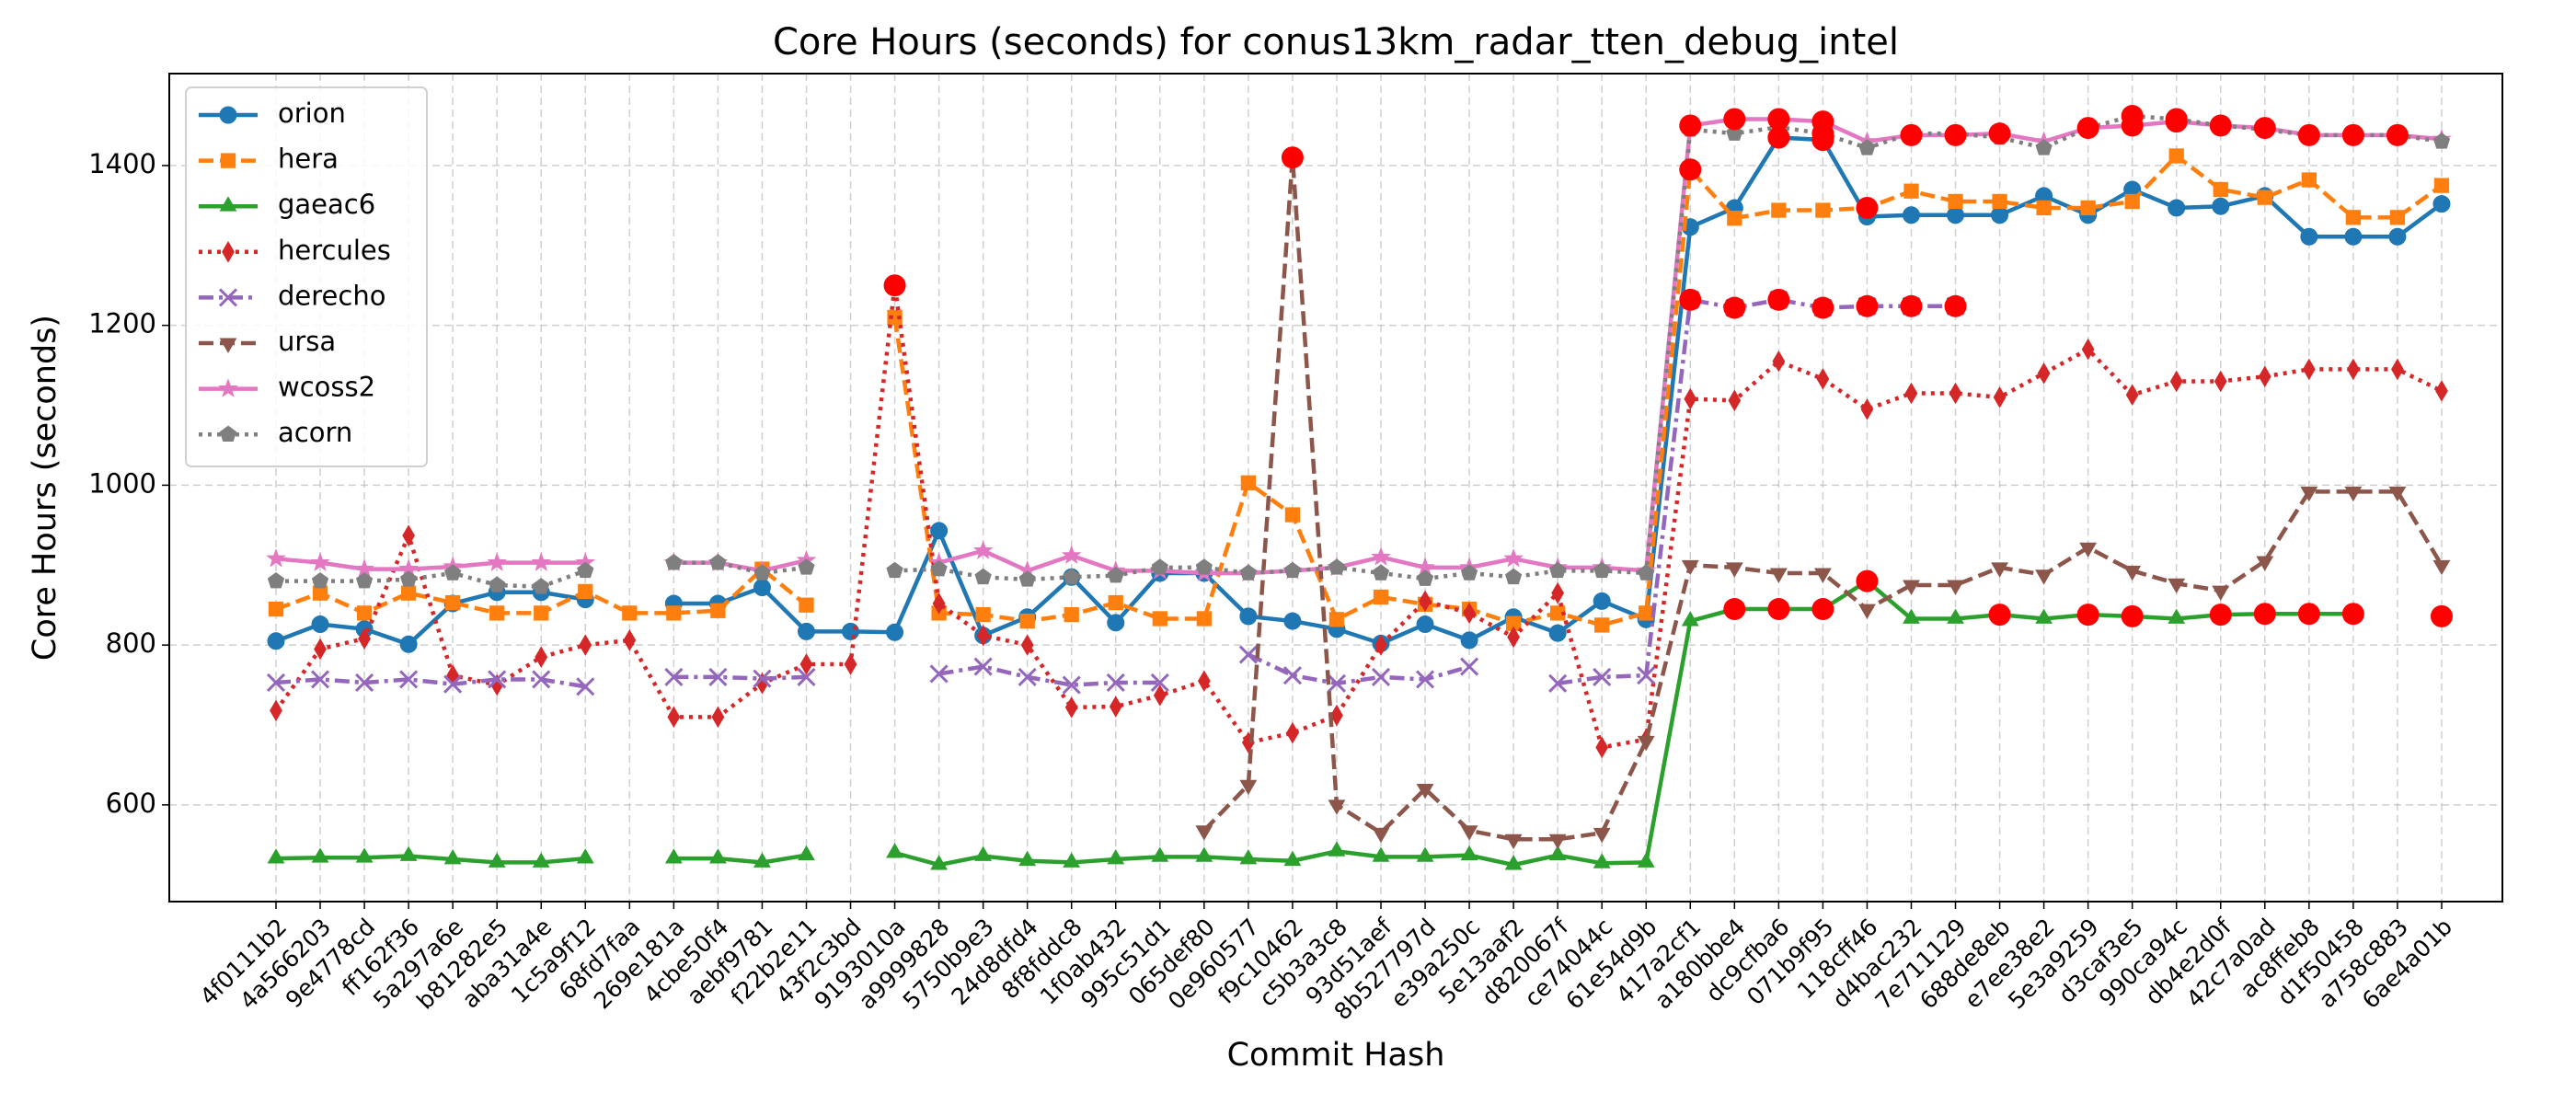 The width and height of the screenshot is (2576, 1104). I want to click on y-tick-label: 600, so click(131, 803).